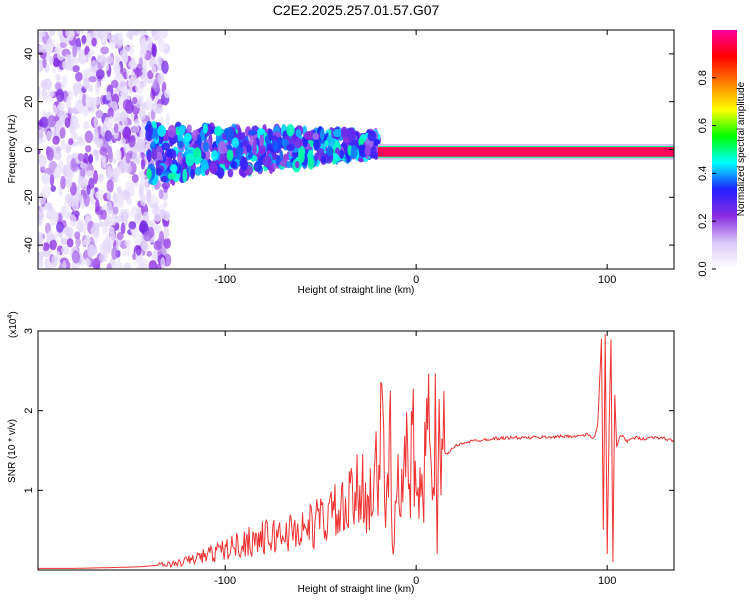 This screenshot has width=750, height=600. Describe the element at coordinates (706, 173) in the screenshot. I see `colorbar-ticks: 0.0 0.2 0.4 0.6 0.8` at that location.